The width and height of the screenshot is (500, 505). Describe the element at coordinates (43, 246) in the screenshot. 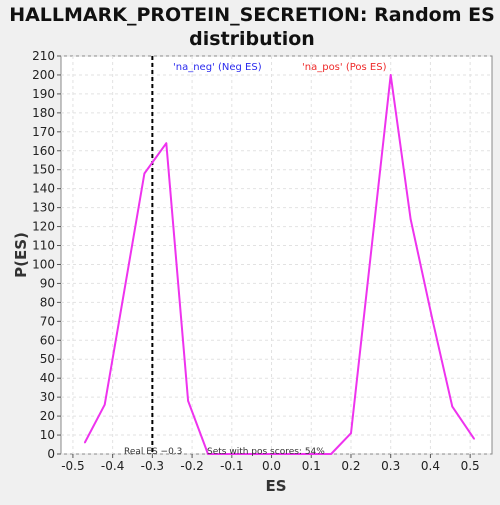

I see `y-tick-label: 110` at that location.